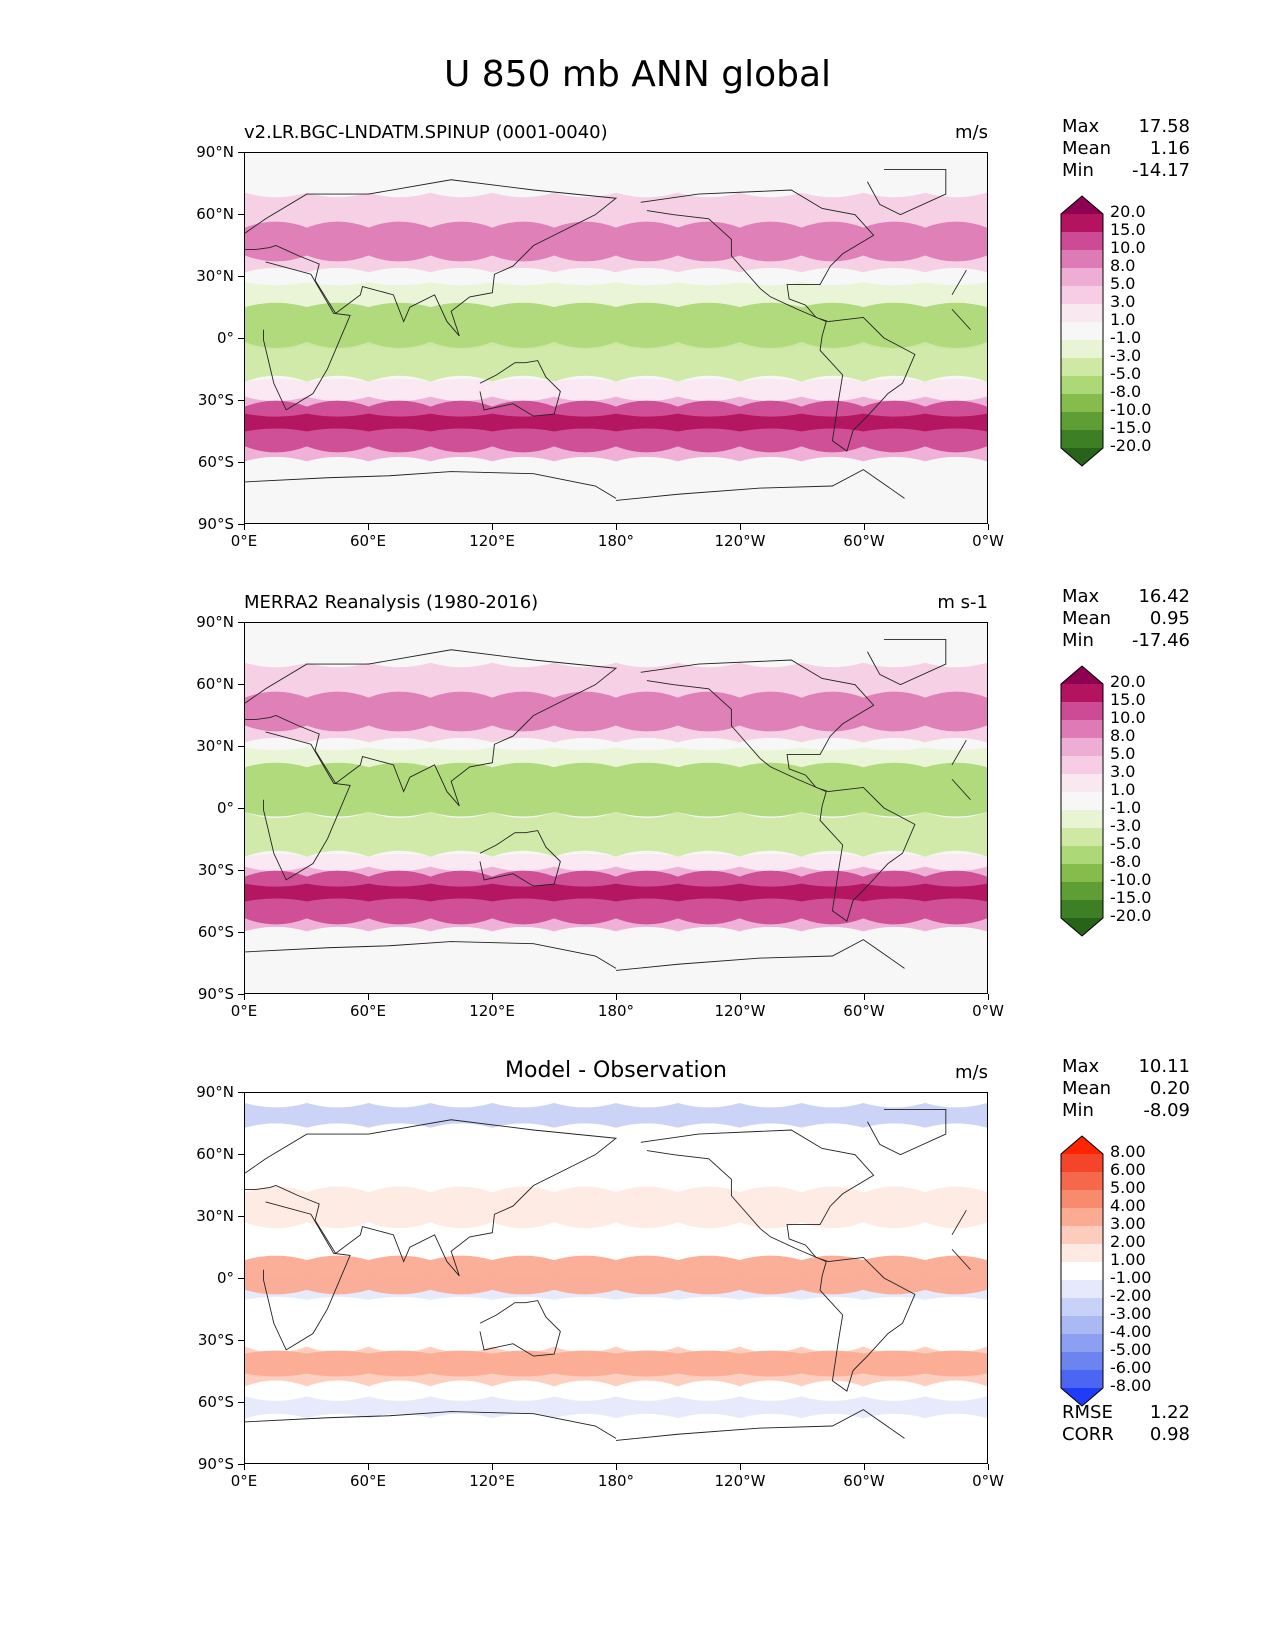 The height and width of the screenshot is (1650, 1275). Describe the element at coordinates (520, 1328) in the screenshot. I see `australia-coast` at that location.